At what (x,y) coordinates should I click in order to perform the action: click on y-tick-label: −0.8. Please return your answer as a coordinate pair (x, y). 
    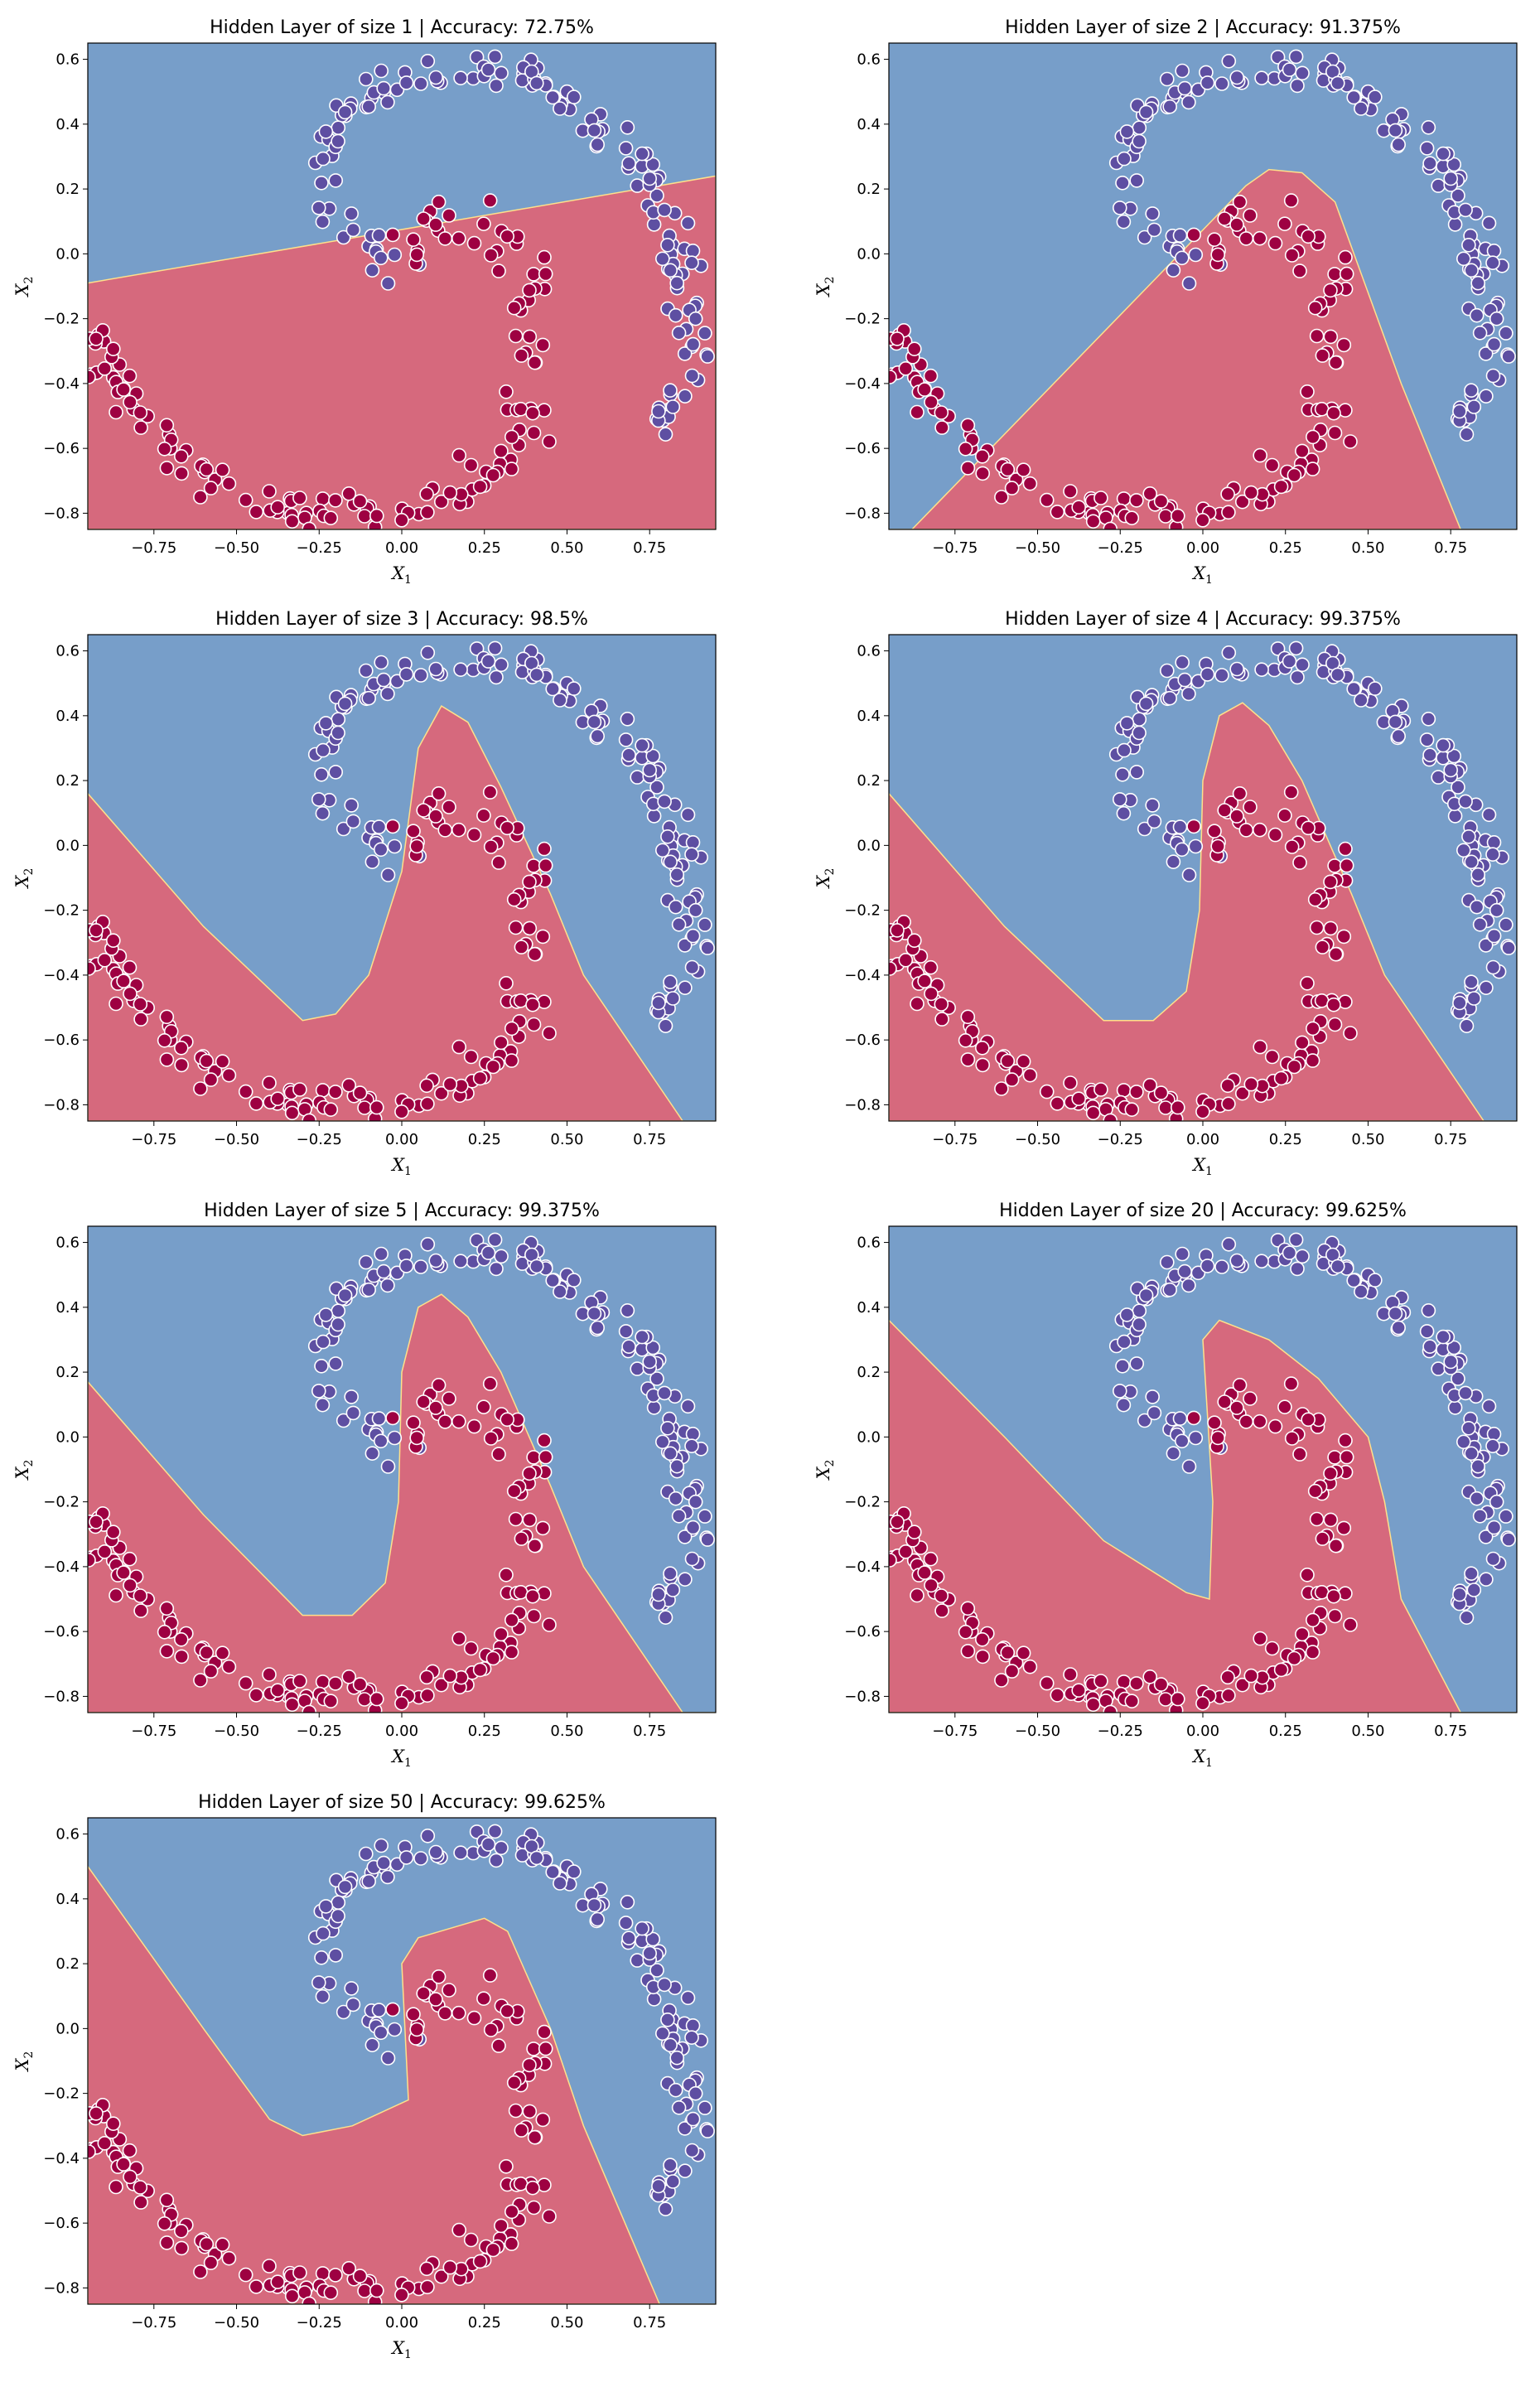
    Looking at the image, I should click on (61, 513).